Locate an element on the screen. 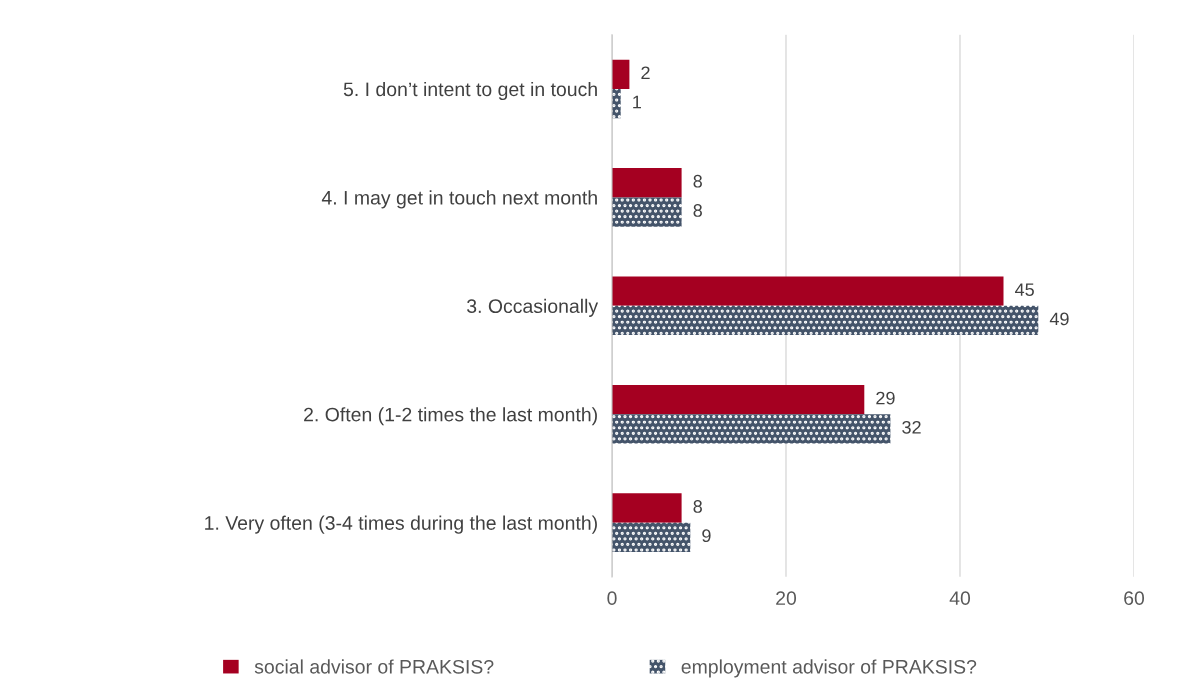  data-label: 1 is located at coordinates (637, 102).